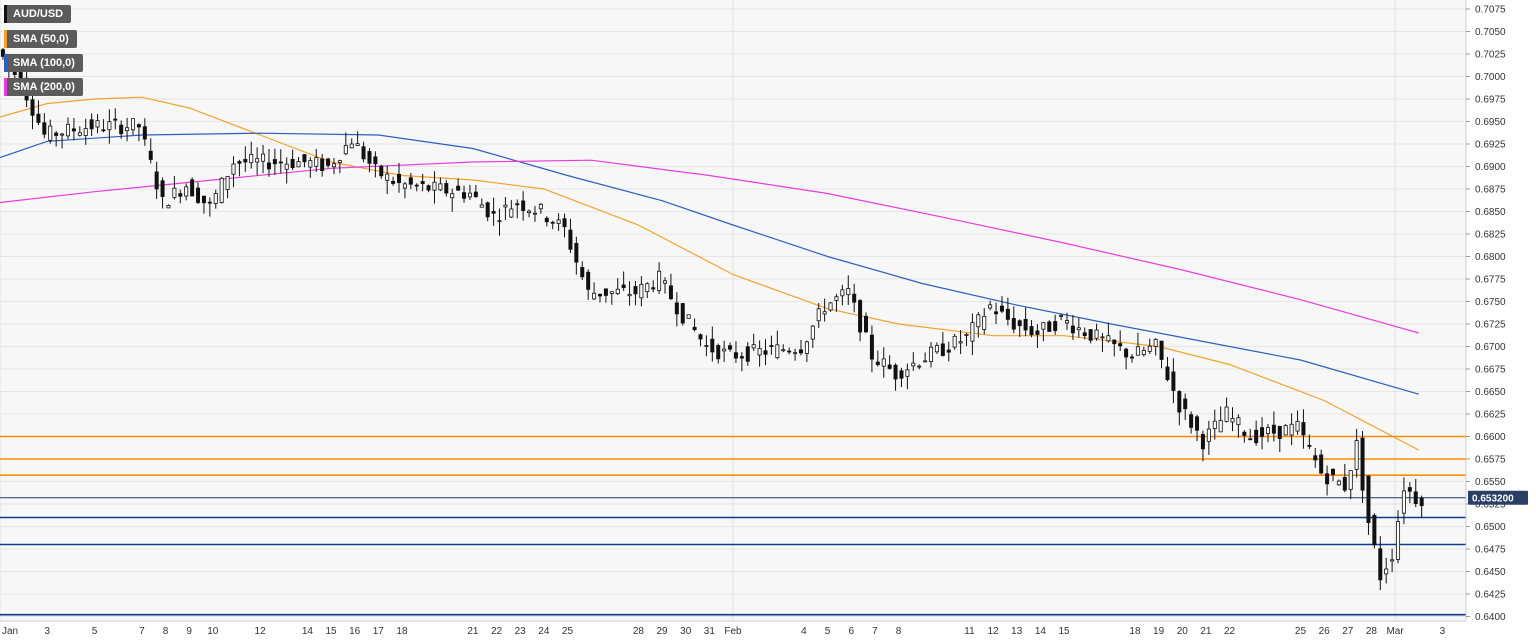  What do you see at coordinates (43, 63) in the screenshot?
I see `legend-sma-100: SMA (100,0)` at bounding box center [43, 63].